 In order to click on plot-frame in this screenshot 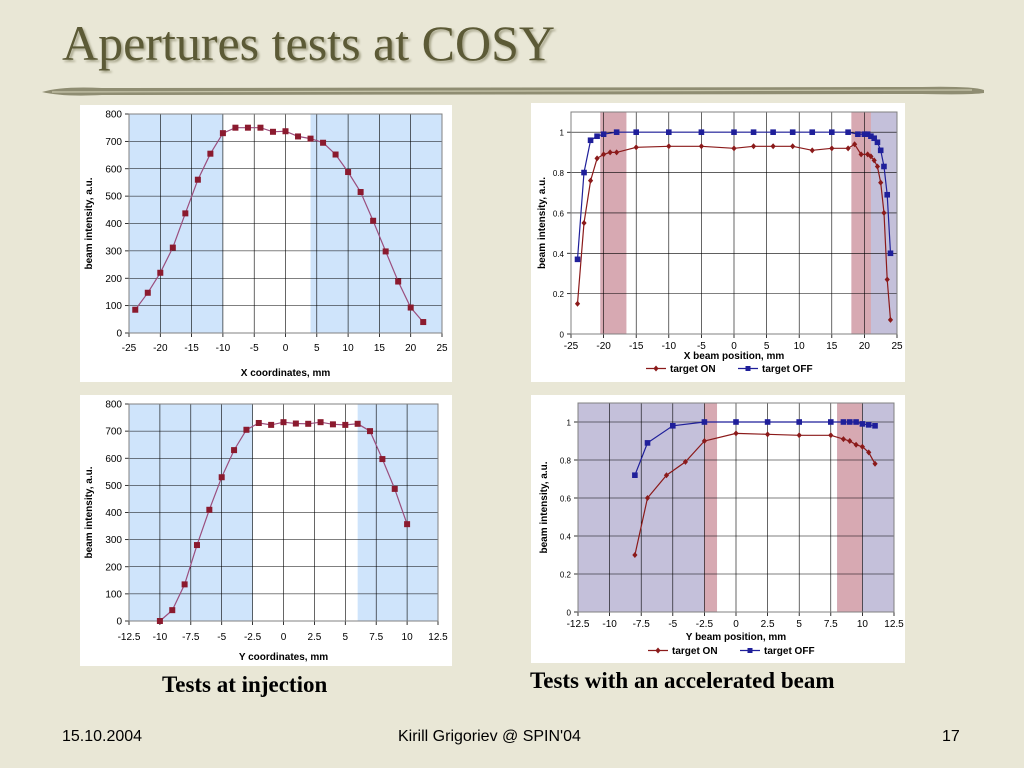, I will do `click(285, 223)`.